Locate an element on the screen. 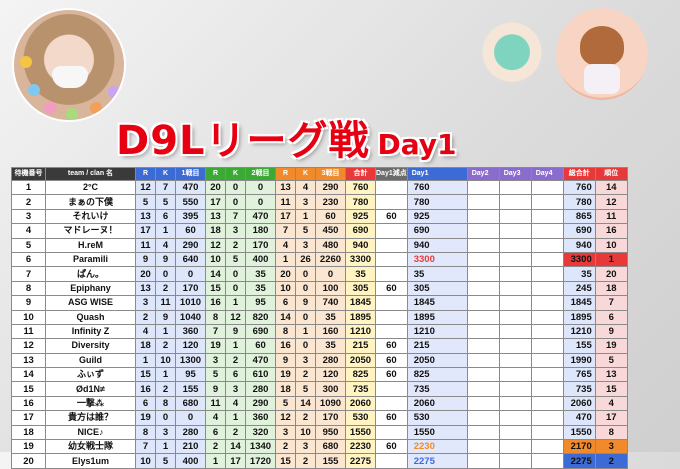 The image size is (680, 469). table-cell: 305 is located at coordinates (360, 288).